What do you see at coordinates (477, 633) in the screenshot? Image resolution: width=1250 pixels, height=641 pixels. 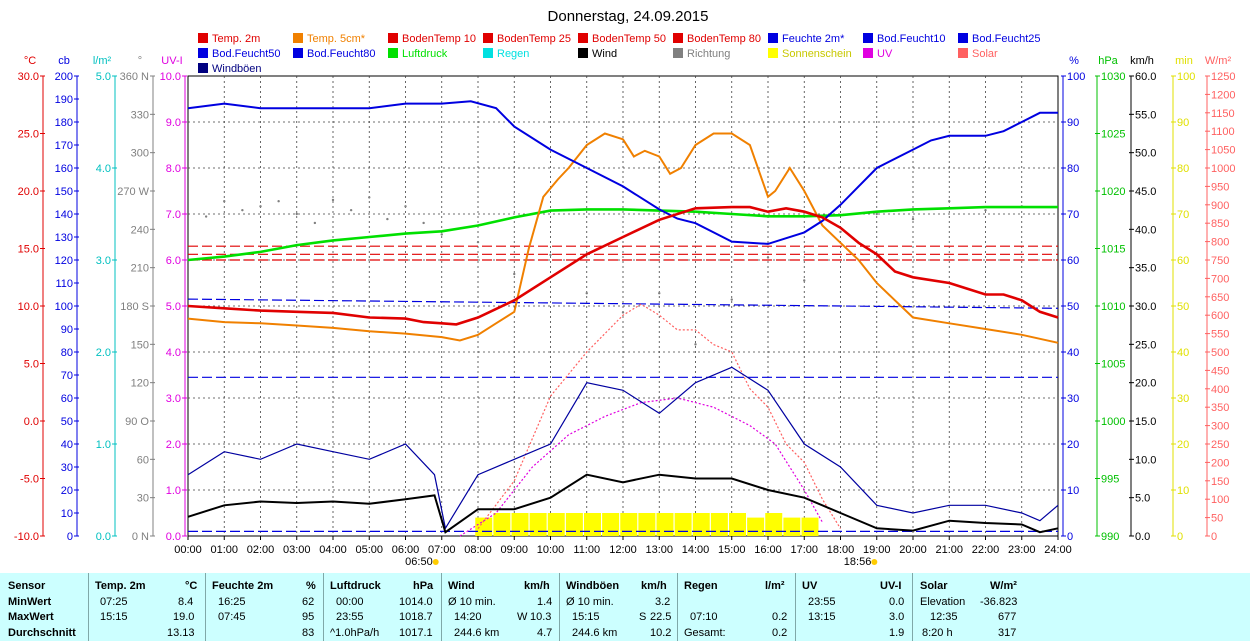 I see `stats-wind-avg-label: 244.6 km` at bounding box center [477, 633].